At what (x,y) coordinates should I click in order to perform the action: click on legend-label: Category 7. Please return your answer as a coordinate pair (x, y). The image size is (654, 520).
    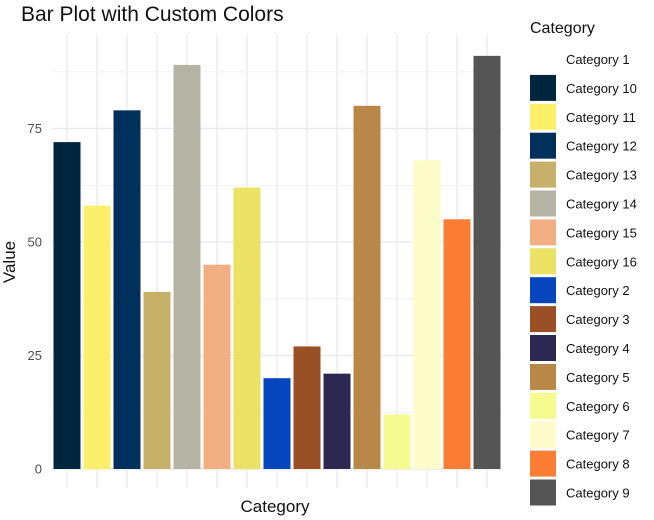
    Looking at the image, I should click on (598, 435).